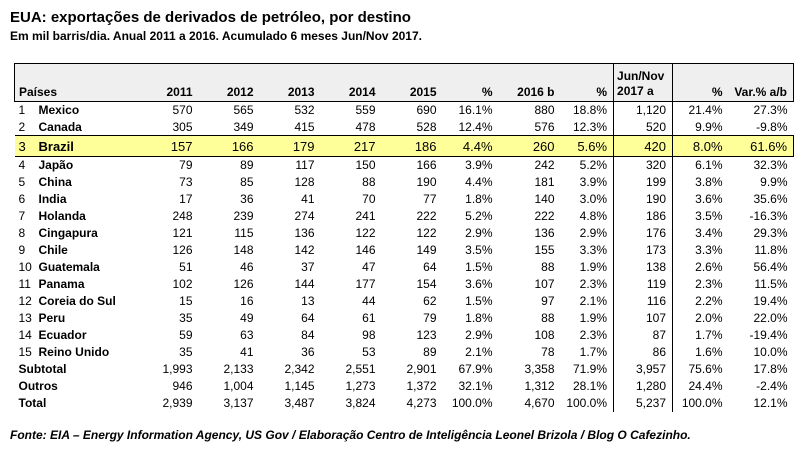 The height and width of the screenshot is (460, 801). Describe the element at coordinates (238, 403) in the screenshot. I see `cell-2012: 3,137` at that location.